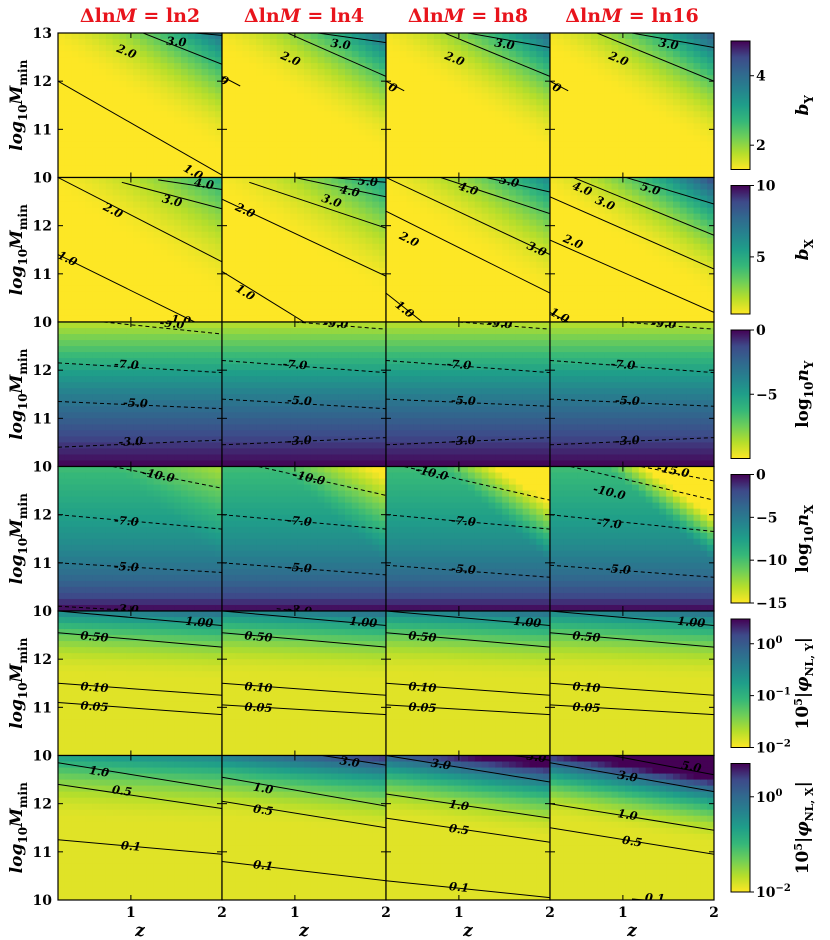  What do you see at coordinates (304, 16) in the screenshot?
I see `column-title-2: ΔlnM = ln4` at bounding box center [304, 16].